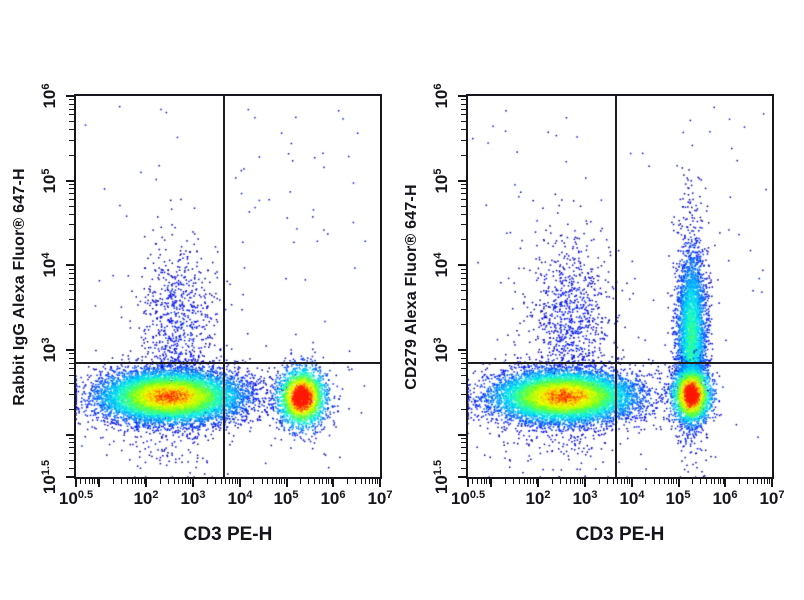  What do you see at coordinates (411, 286) in the screenshot?
I see `y-axis-label: CD279 Alexa Fluor® 647-H` at bounding box center [411, 286].